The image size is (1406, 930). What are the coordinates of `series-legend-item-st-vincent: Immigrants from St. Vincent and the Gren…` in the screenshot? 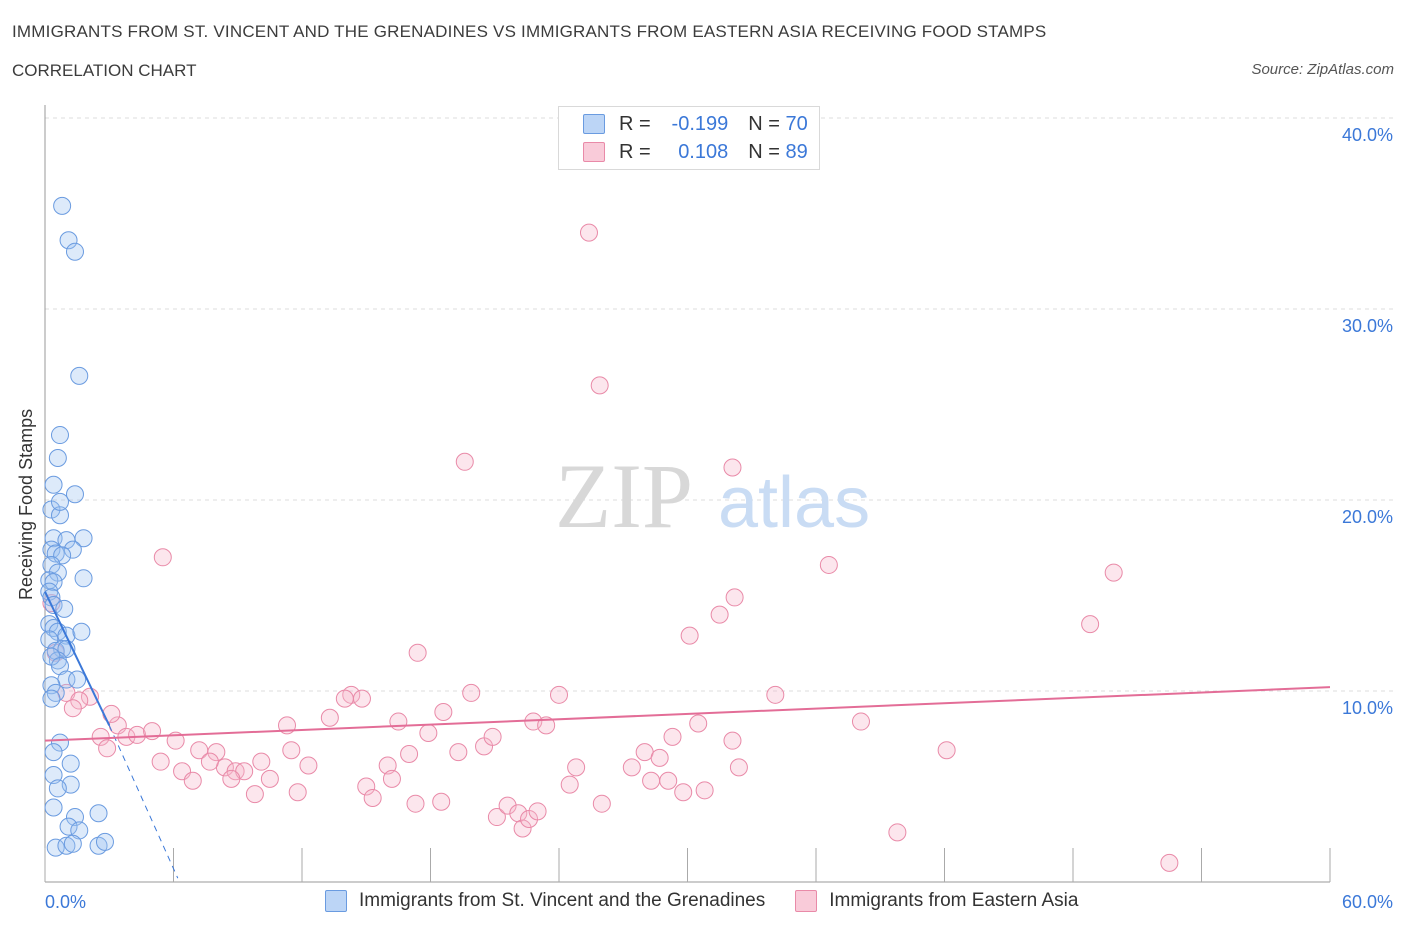 It's located at (545, 901).